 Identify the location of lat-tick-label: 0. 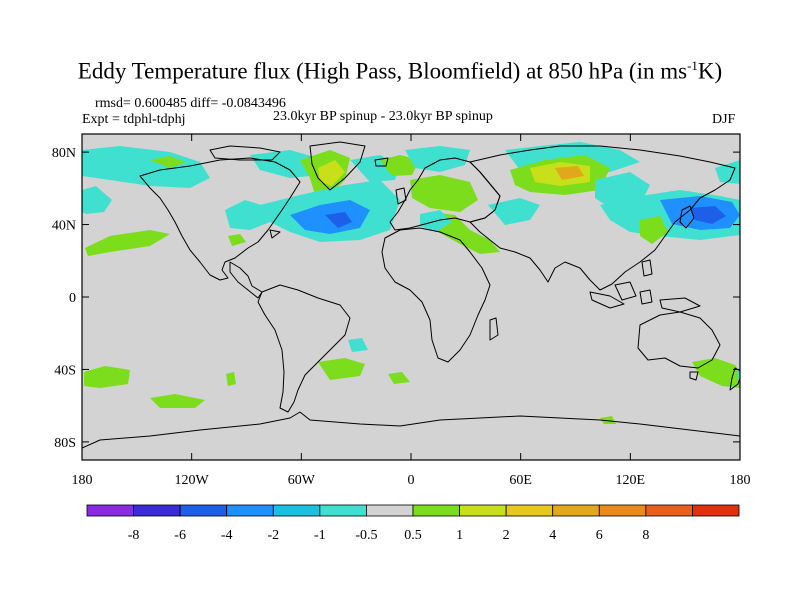
(72, 298).